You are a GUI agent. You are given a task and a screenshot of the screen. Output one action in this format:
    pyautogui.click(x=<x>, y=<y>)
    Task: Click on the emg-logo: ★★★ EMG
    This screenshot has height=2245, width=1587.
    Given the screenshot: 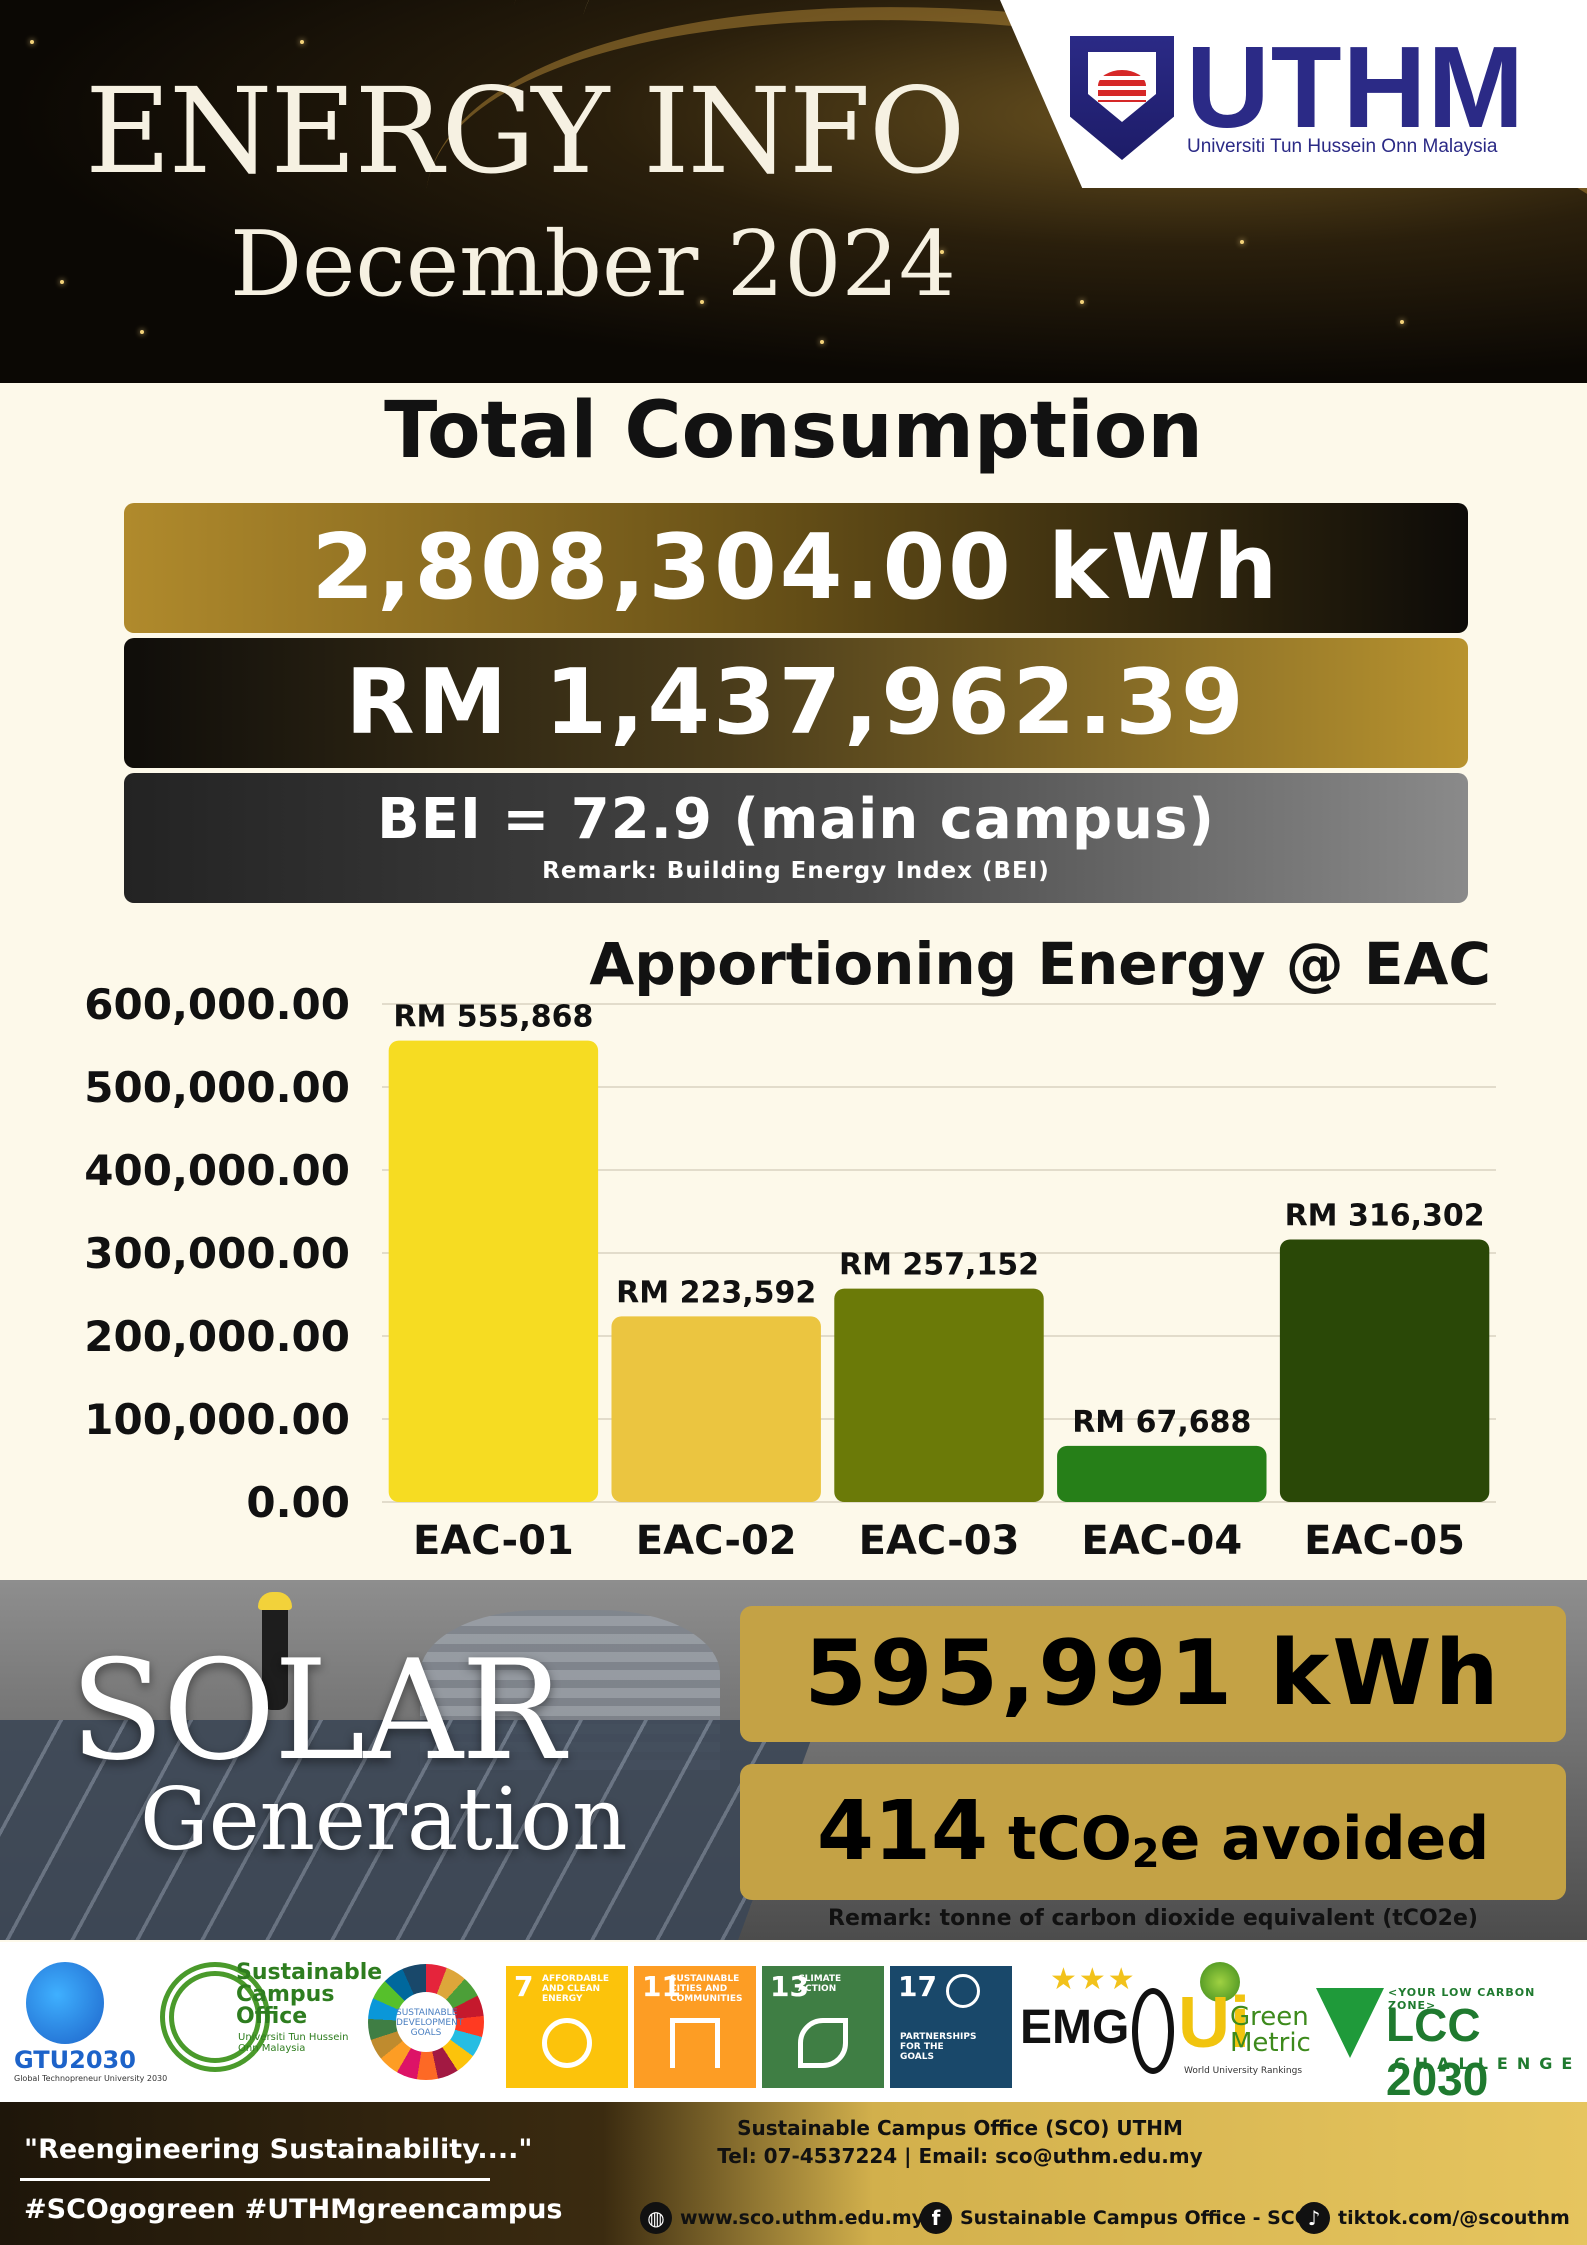 What is the action you would take?
    pyautogui.click(x=1105, y=2022)
    